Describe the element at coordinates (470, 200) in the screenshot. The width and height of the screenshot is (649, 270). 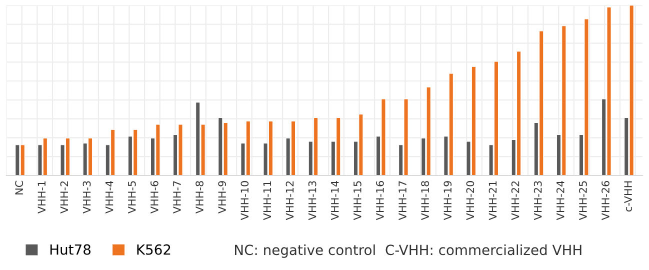
I see `x-tick-label: VHH-20` at that location.